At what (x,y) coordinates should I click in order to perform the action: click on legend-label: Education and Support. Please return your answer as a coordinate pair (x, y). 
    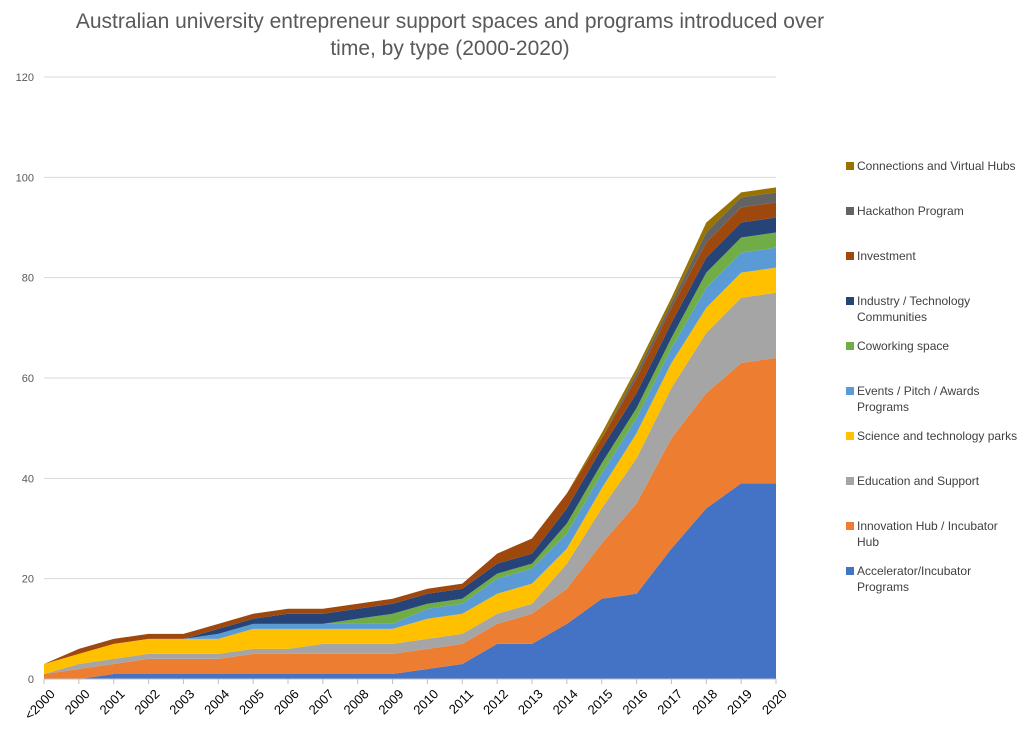
    Looking at the image, I should click on (918, 481).